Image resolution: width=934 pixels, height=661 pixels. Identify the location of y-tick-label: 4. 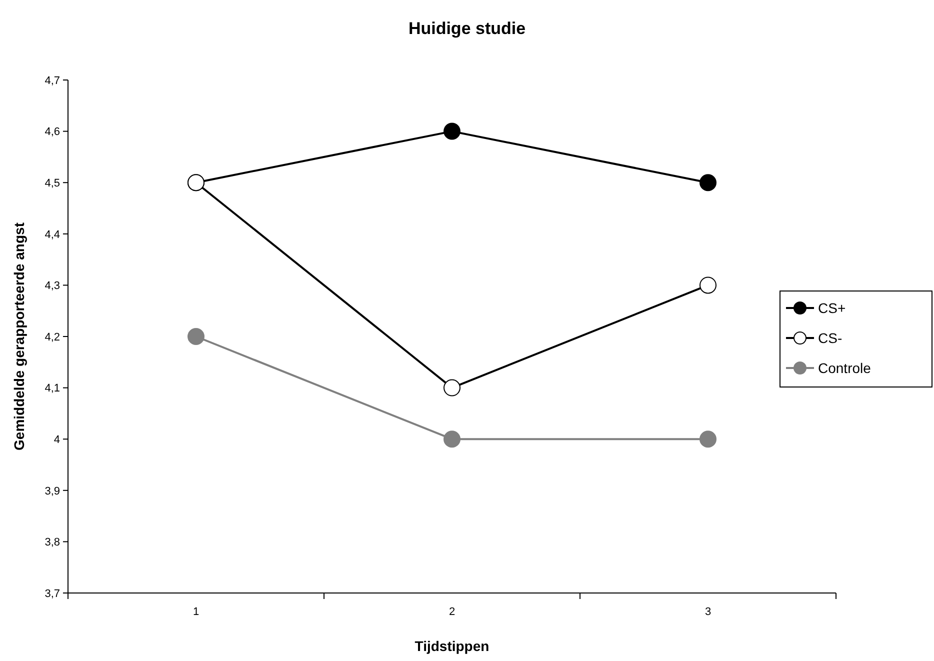
(57, 440).